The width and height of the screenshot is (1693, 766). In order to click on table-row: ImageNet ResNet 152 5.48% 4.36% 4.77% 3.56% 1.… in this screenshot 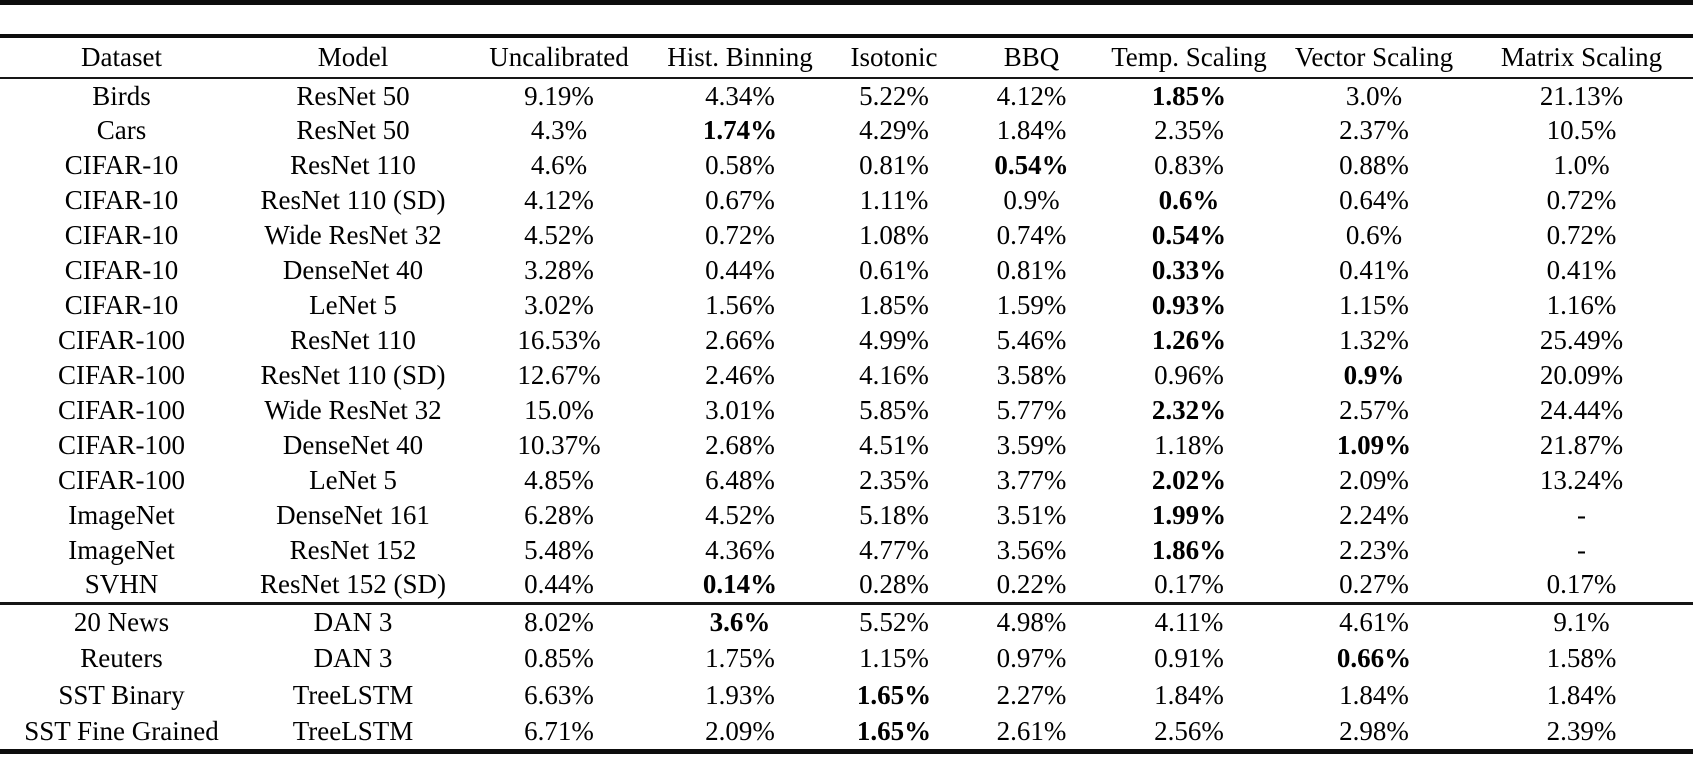, I will do `click(846, 550)`.